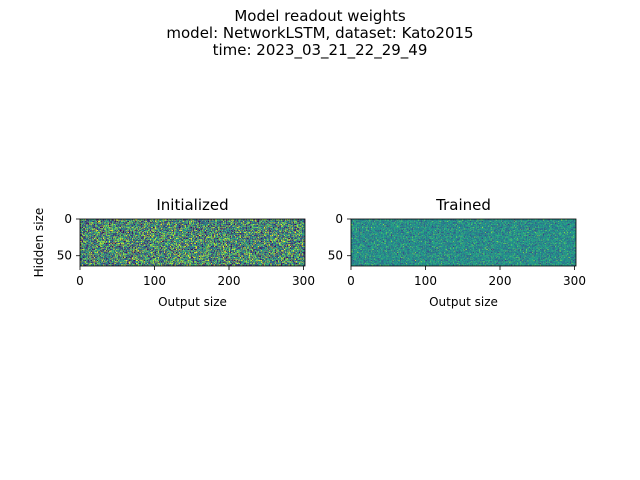  Describe the element at coordinates (463, 205) in the screenshot. I see `panel-title: Trained` at that location.